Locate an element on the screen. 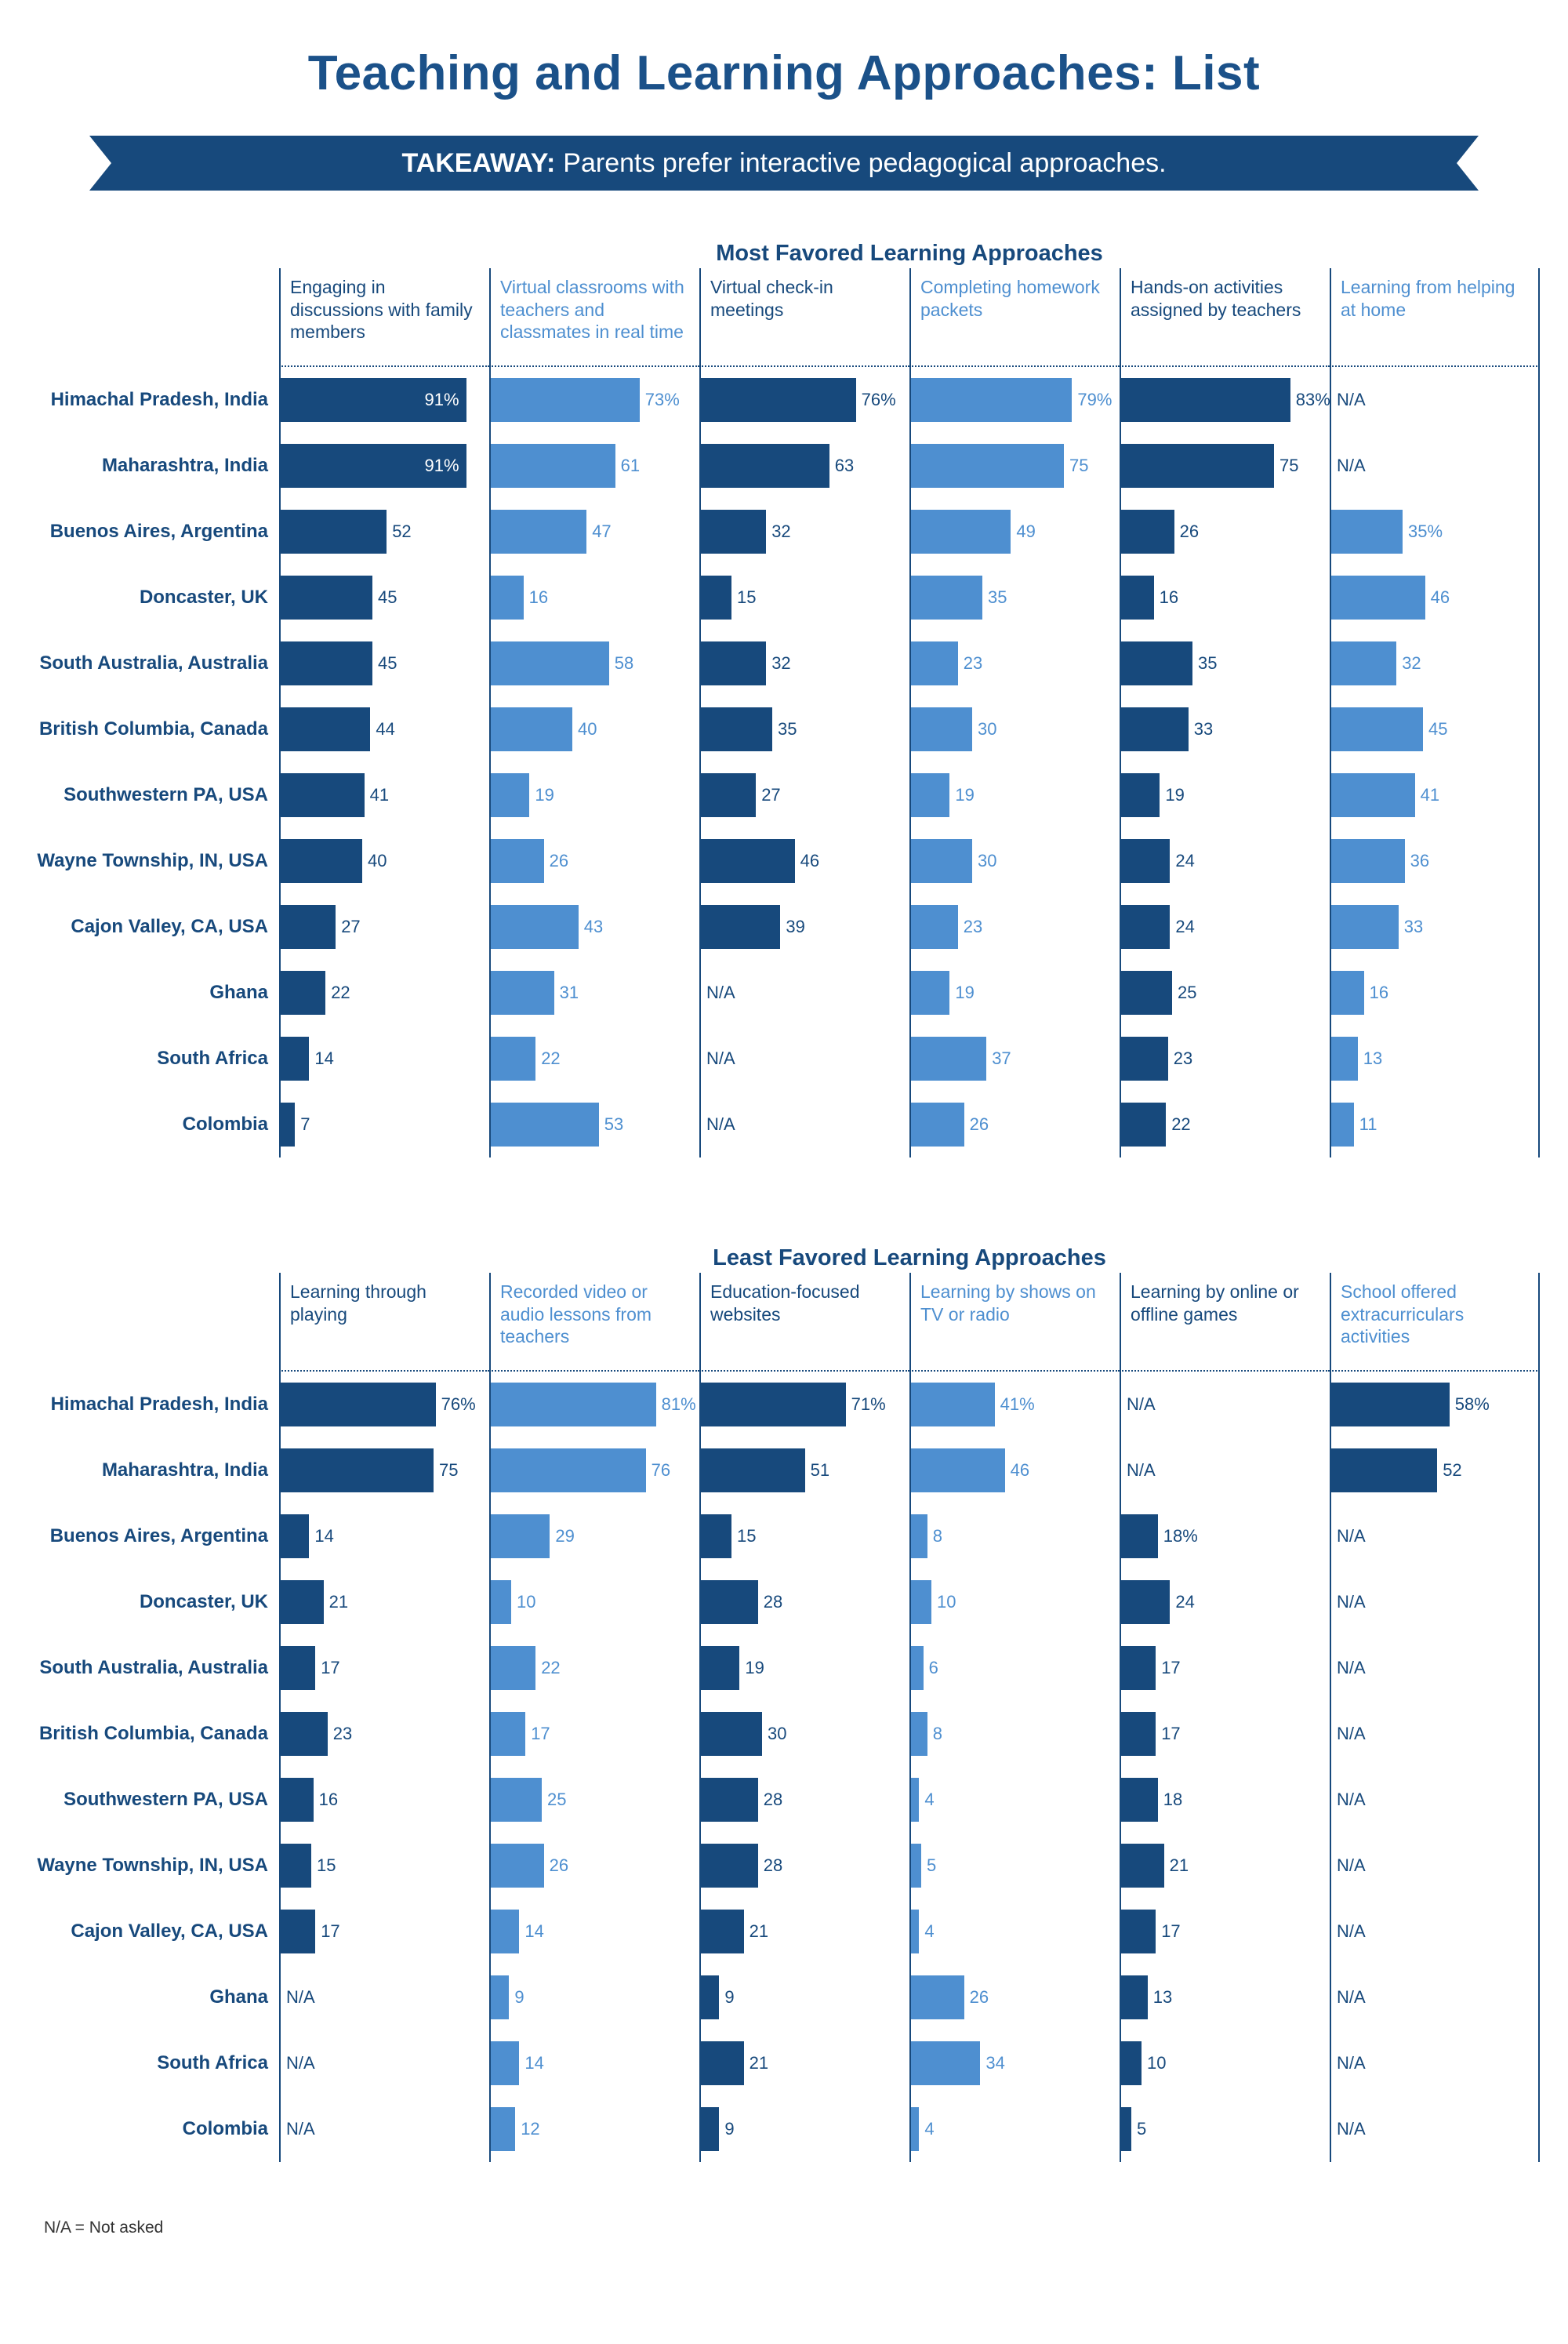  column-header-label: Learning from helping at home is located at coordinates (1428, 298).